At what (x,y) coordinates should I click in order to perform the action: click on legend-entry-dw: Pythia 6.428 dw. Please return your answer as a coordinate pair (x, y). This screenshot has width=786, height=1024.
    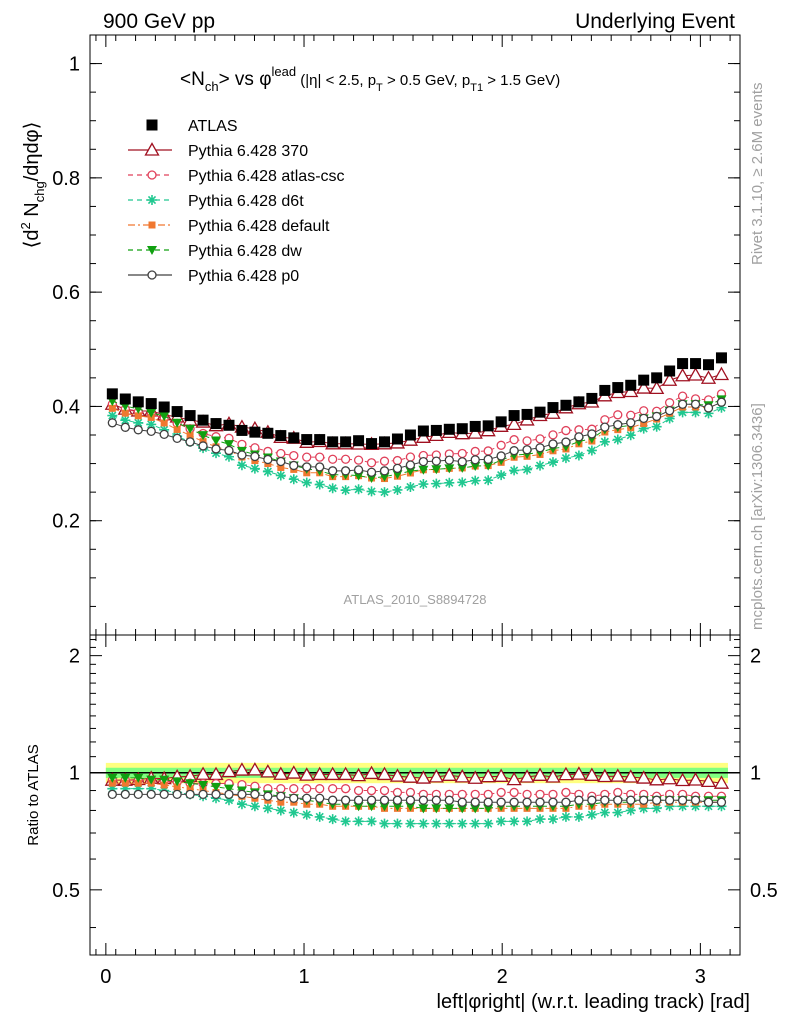
    Looking at the image, I should click on (215, 251).